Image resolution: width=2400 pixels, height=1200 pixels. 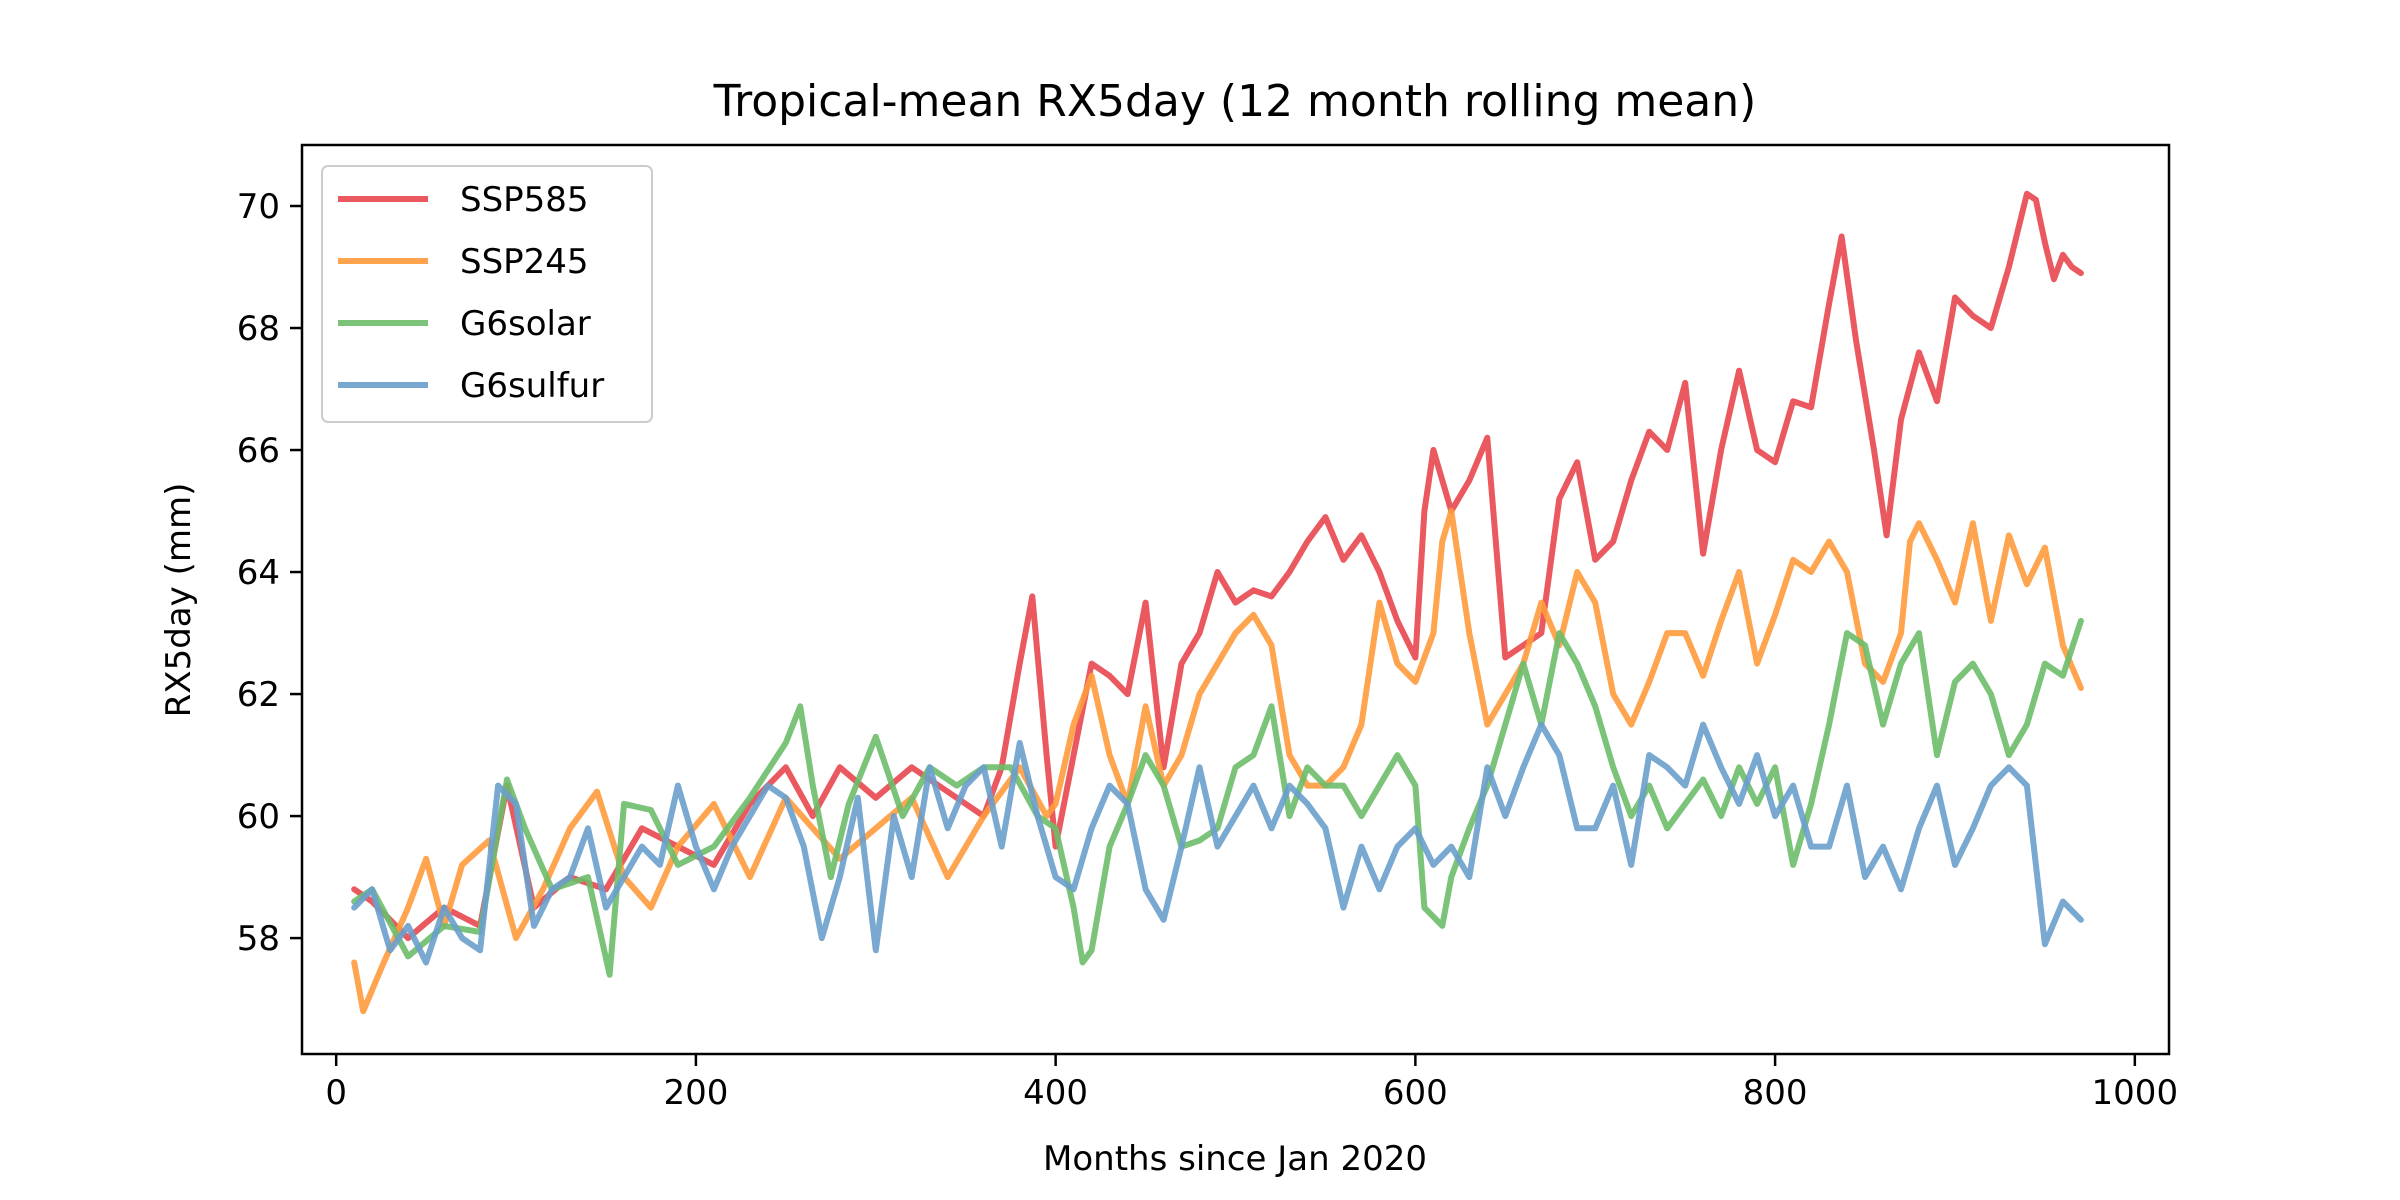 I want to click on x-tick-label: 1000, so click(x=2135, y=1093).